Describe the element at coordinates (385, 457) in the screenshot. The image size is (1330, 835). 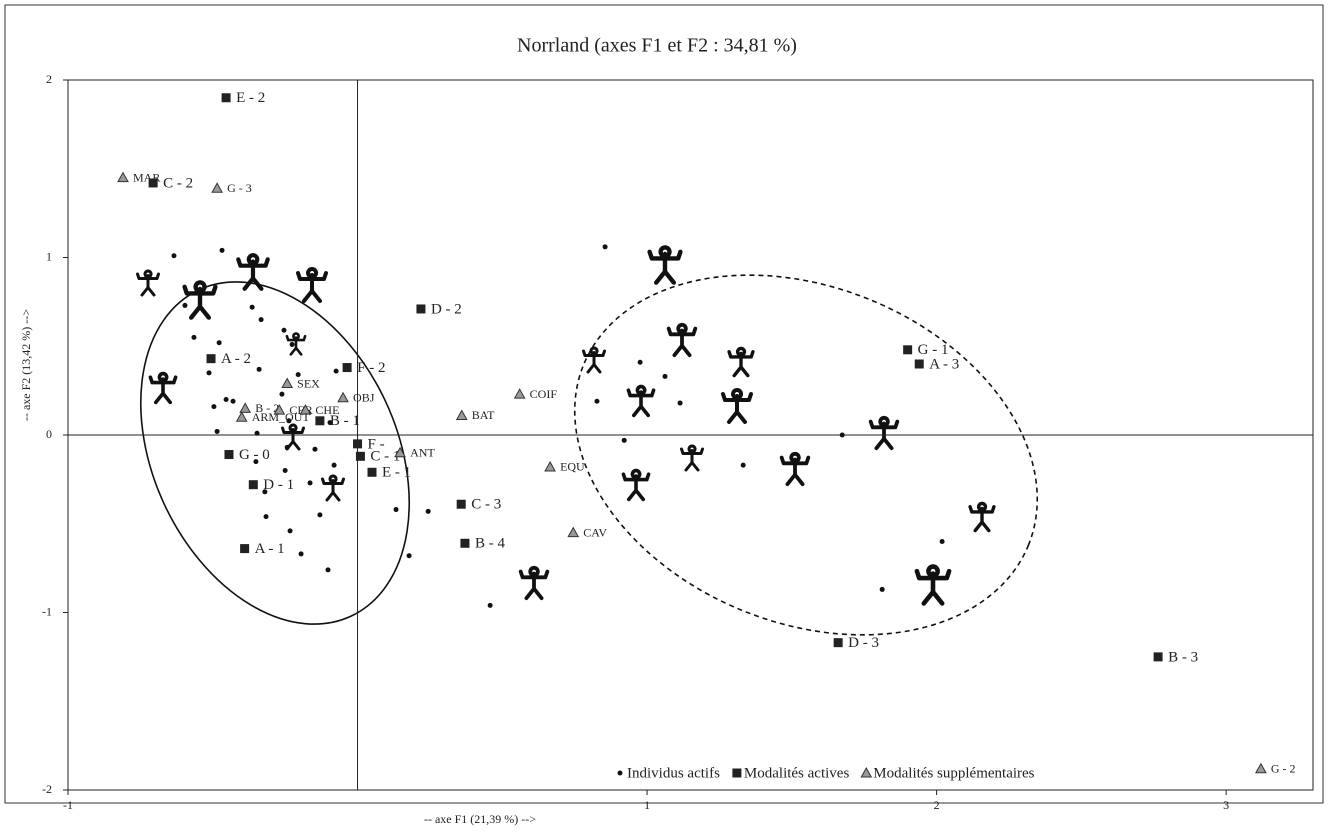
I see `point-label: C - 1` at that location.